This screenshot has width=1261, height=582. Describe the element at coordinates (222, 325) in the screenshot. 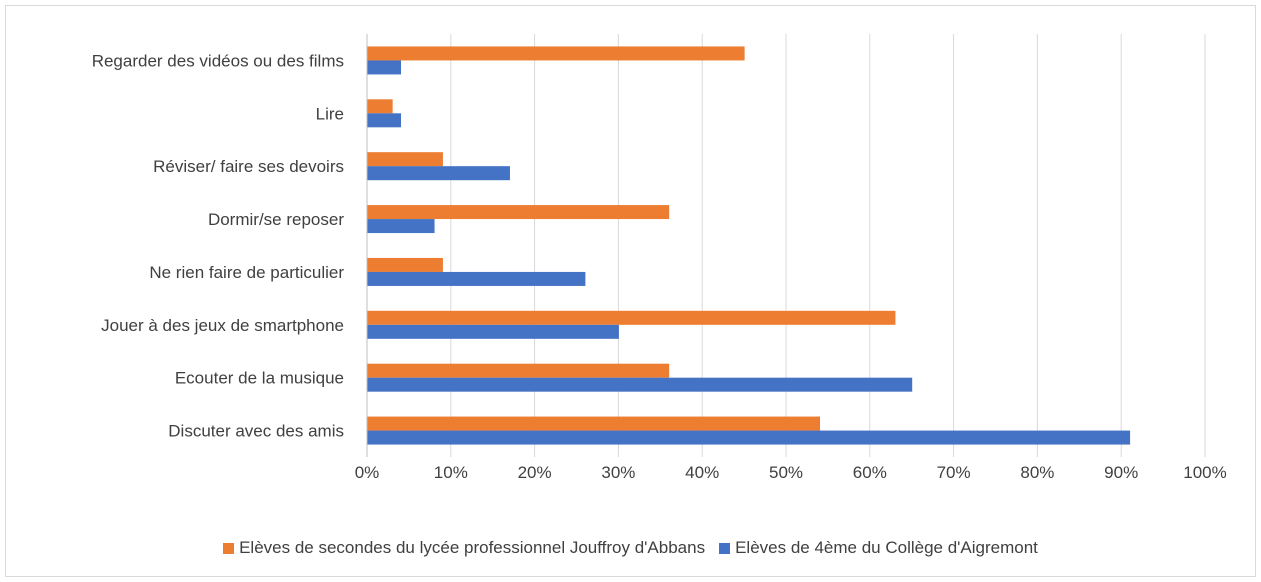

I see `category-label: Jouer à des jeux de smartphone` at that location.